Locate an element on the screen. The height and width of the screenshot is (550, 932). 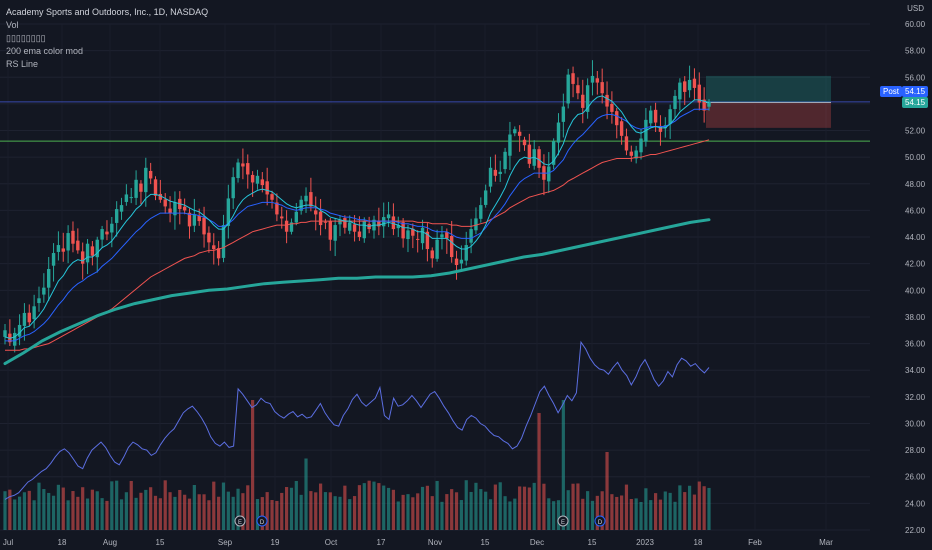
position-stop-zone is located at coordinates (768, 115).